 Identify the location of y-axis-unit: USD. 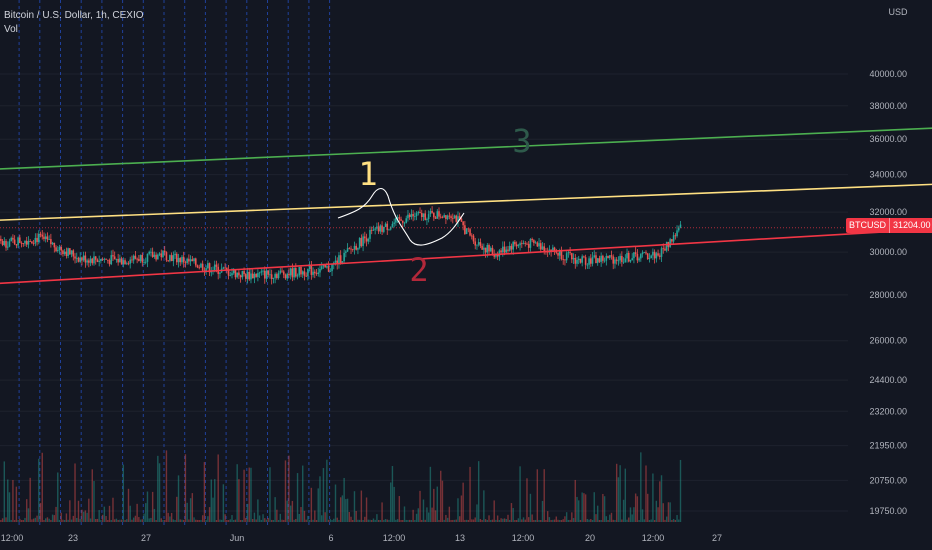
(898, 12).